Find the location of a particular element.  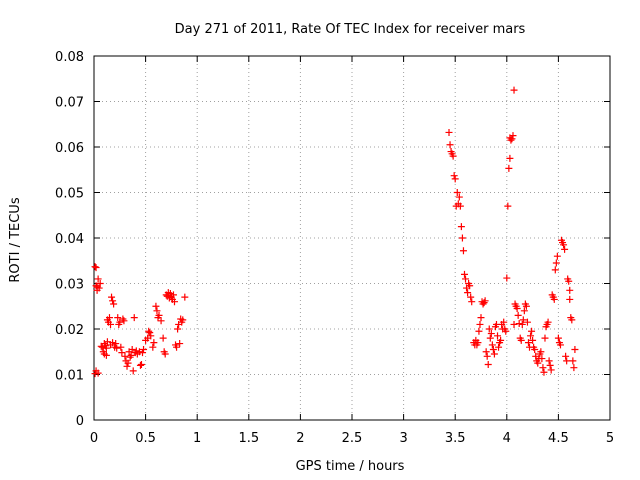

y-tick-label: 0.07 is located at coordinates (69, 103).